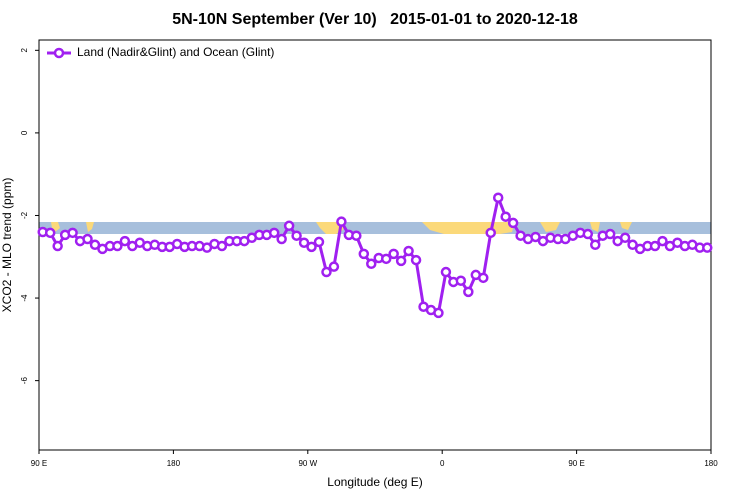  Describe the element at coordinates (307, 463) in the screenshot. I see `x-tick-label: 90 W` at that location.